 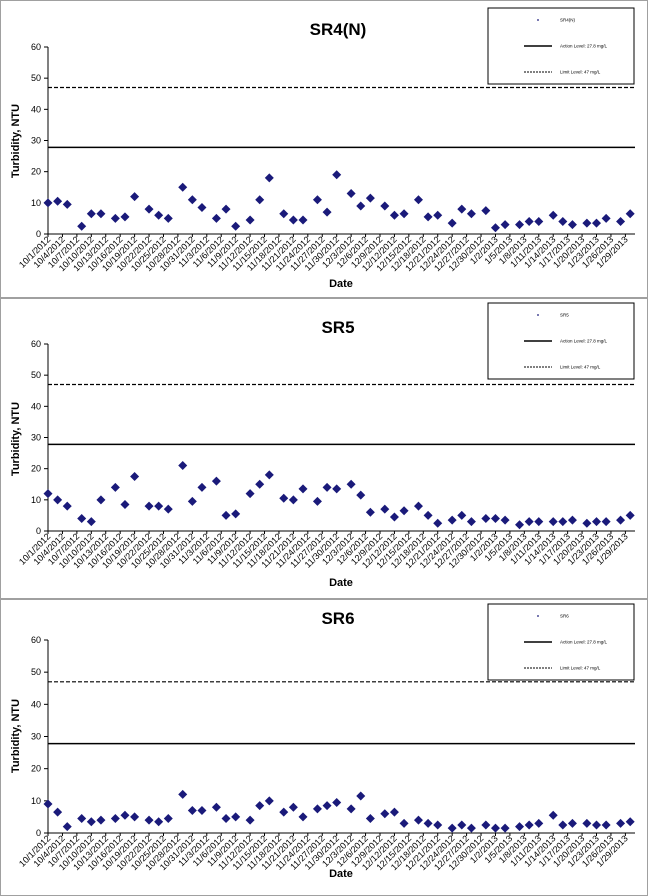 I want to click on y-tick-label: 10, so click(x=36, y=500).